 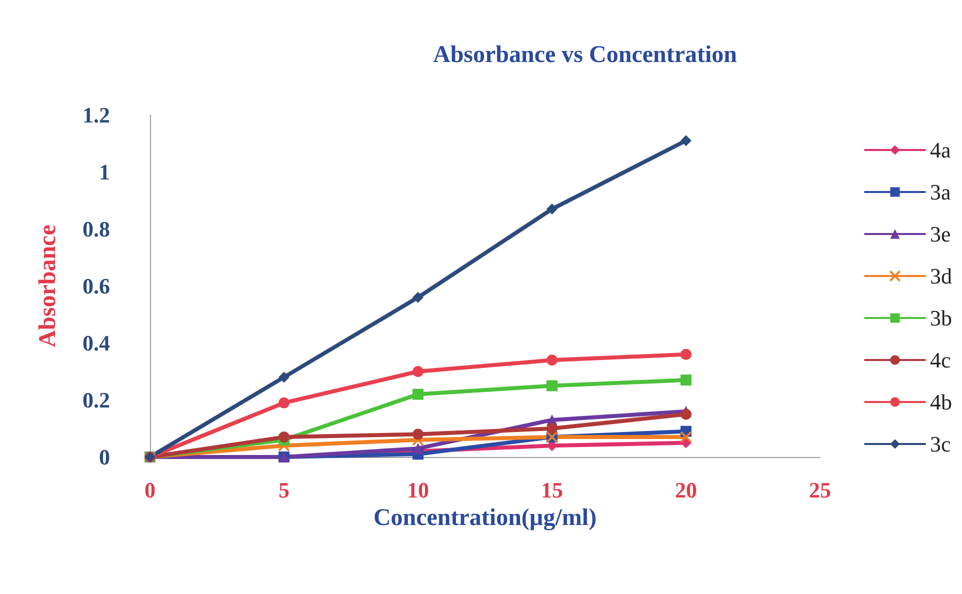 I want to click on y-tick-label: 1, so click(x=104, y=172).